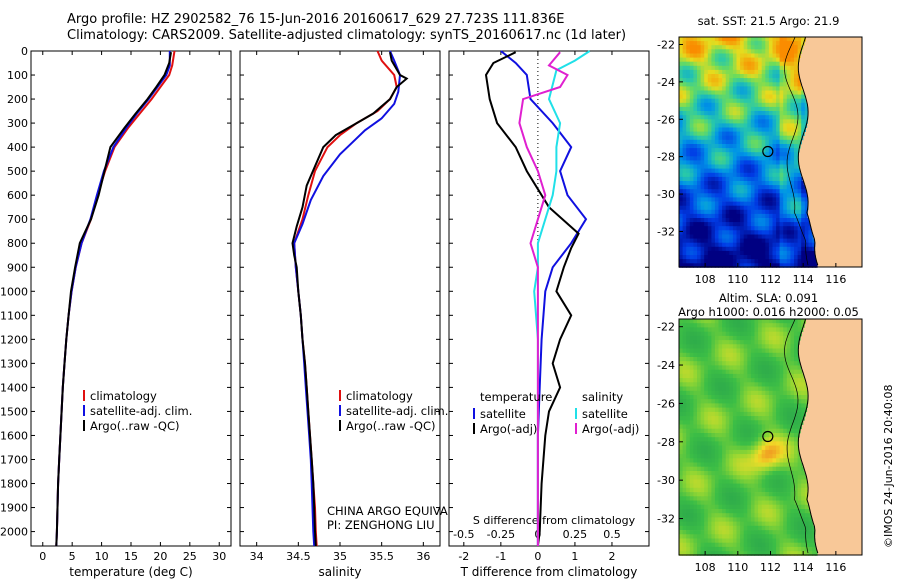 The width and height of the screenshot is (900, 580). What do you see at coordinates (298, 556) in the screenshot?
I see `x-tick-label-salinity: 34.5` at bounding box center [298, 556].